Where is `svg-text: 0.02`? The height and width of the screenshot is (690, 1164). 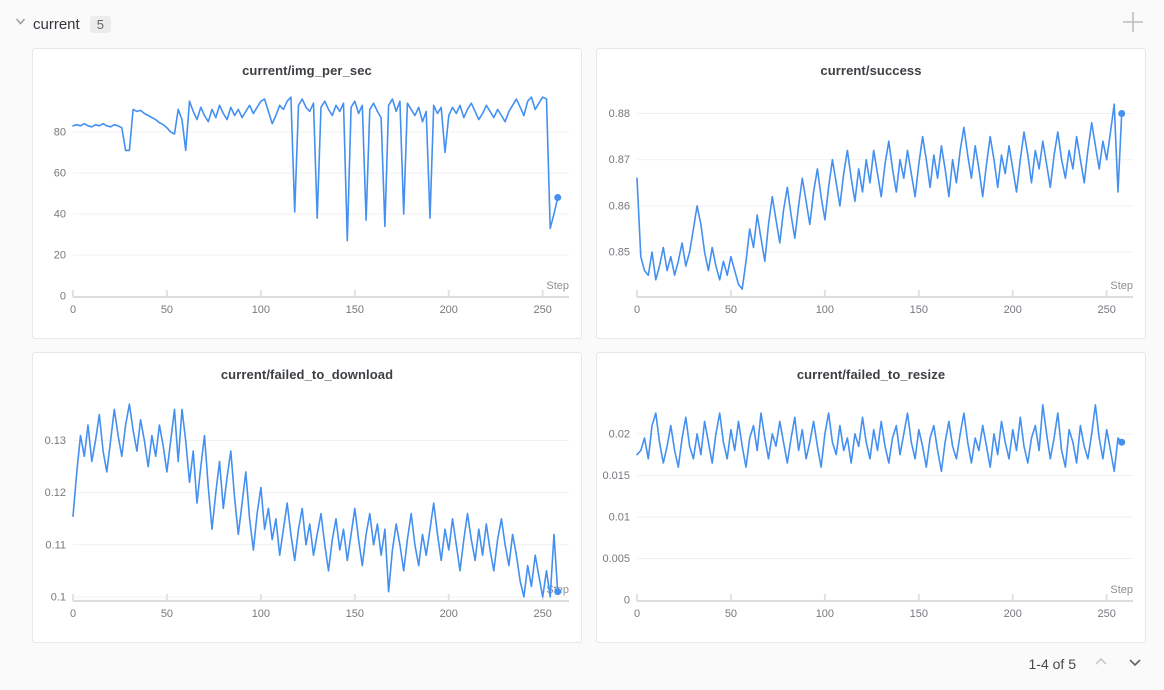 svg-text: 0.02 is located at coordinates (619, 434).